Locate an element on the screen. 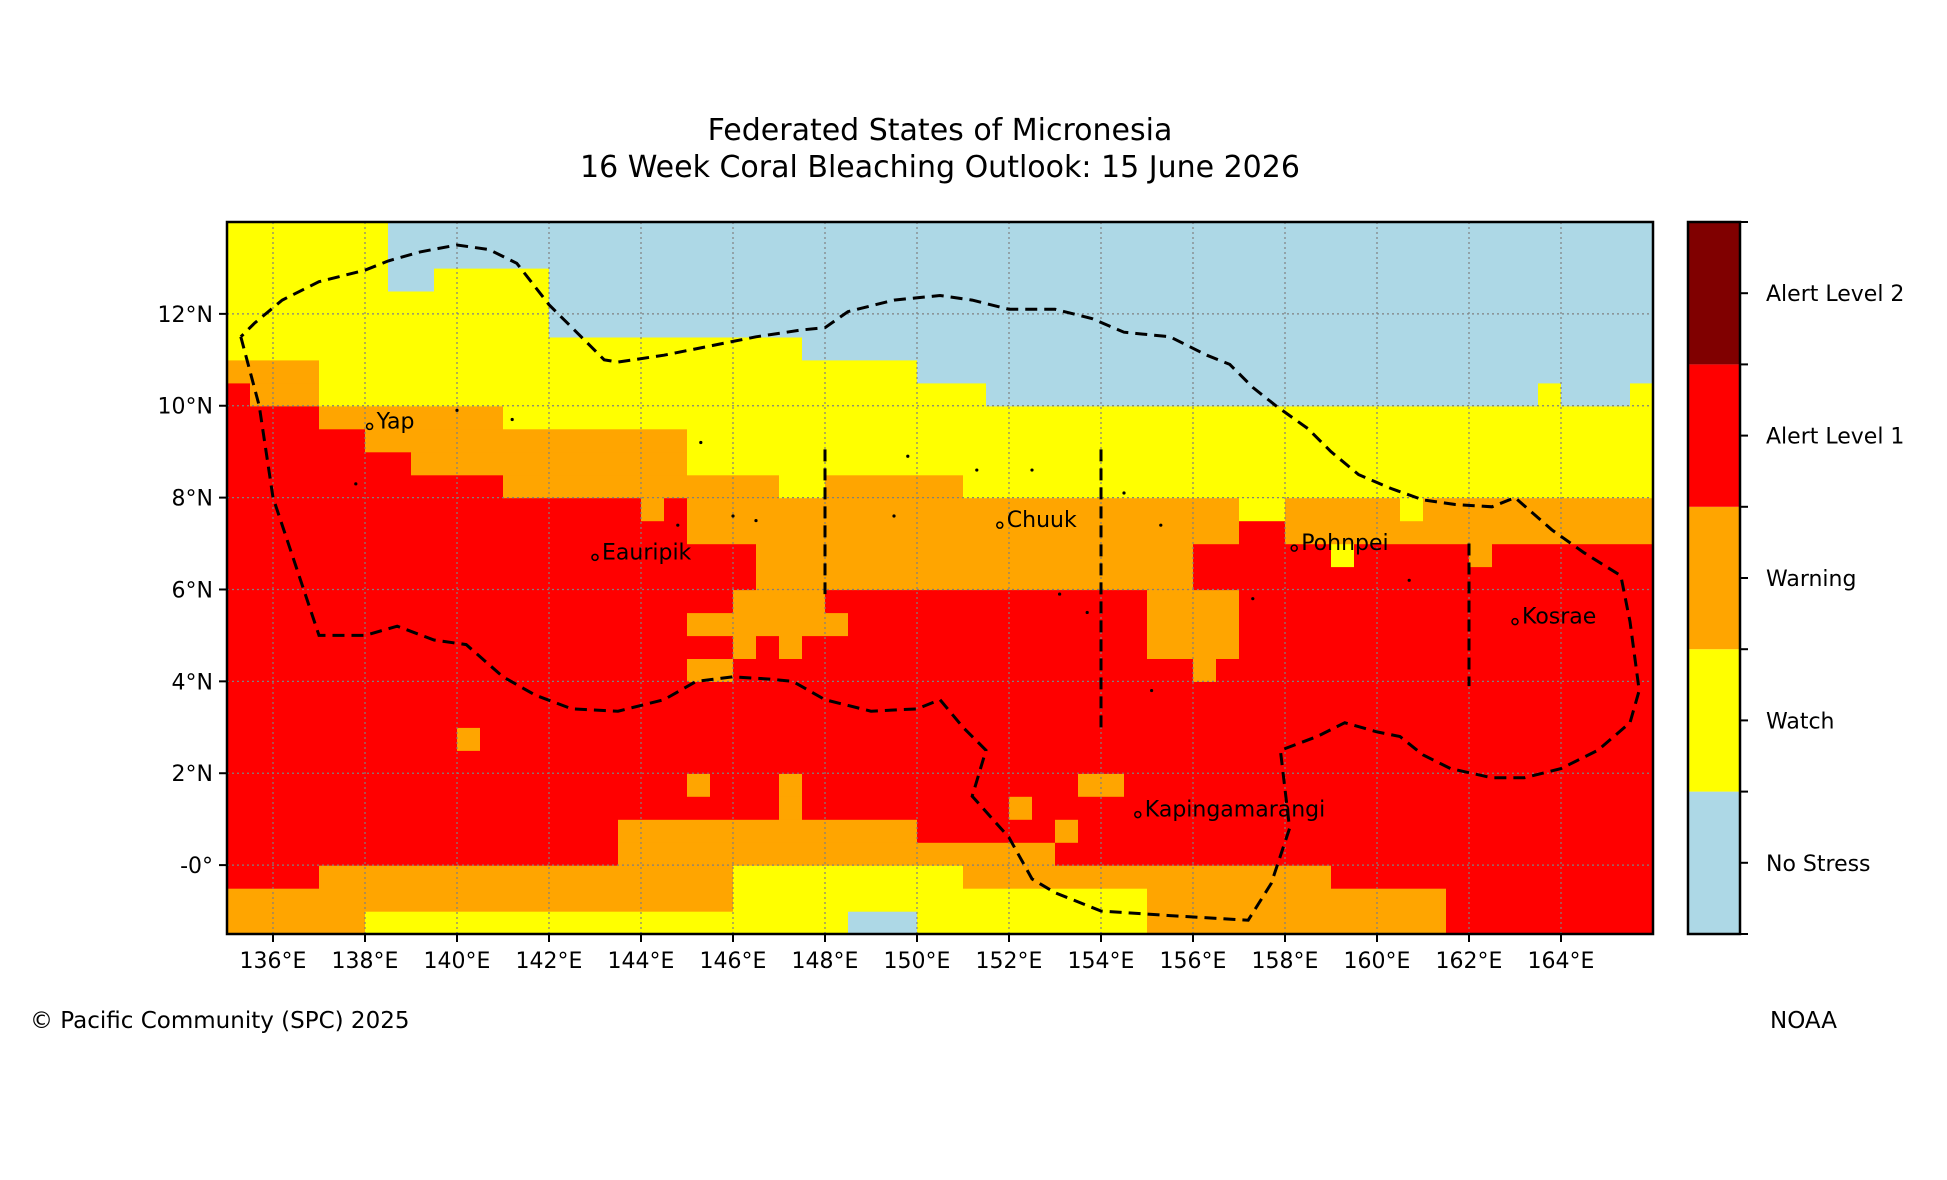 Image resolution: width=1947 pixels, height=1180 pixels. x-tick-label: 158°E is located at coordinates (1285, 961).